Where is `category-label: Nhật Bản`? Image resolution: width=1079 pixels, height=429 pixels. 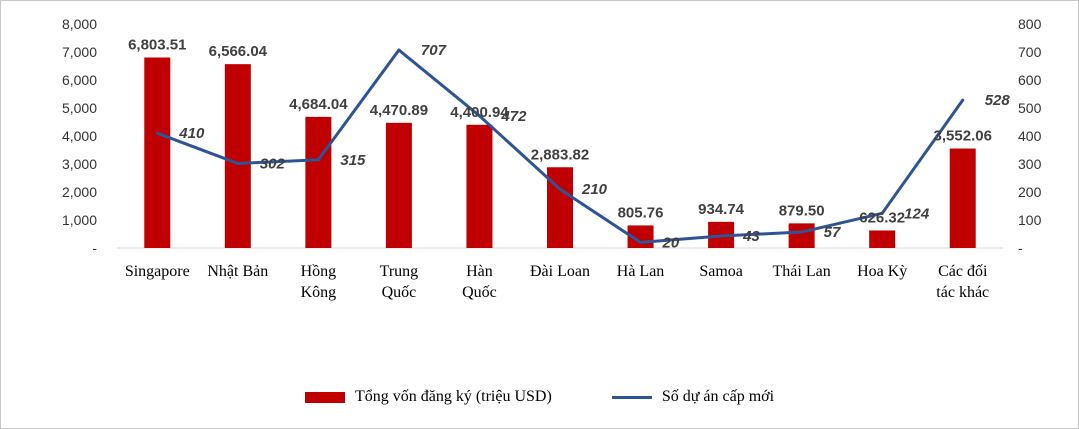 category-label: Nhật Bản is located at coordinates (237, 271).